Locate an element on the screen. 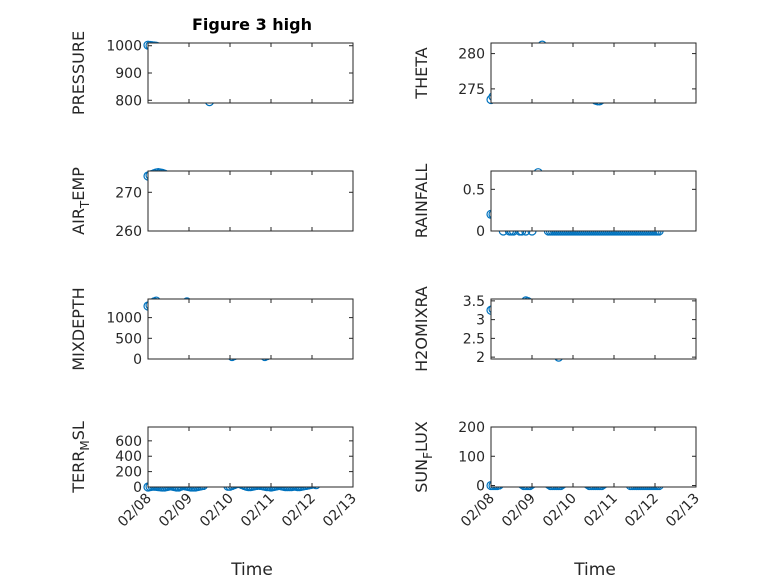 Image resolution: width=778 pixels, height=583 pixels. y-axis-label: RAINFALL is located at coordinates (421, 201).